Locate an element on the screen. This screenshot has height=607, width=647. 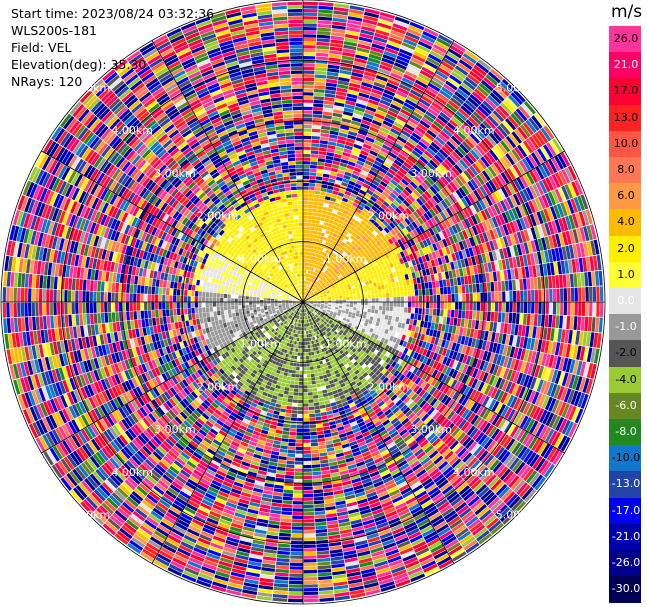
colorbar-tick-label: 10.0 is located at coordinates (626, 143).